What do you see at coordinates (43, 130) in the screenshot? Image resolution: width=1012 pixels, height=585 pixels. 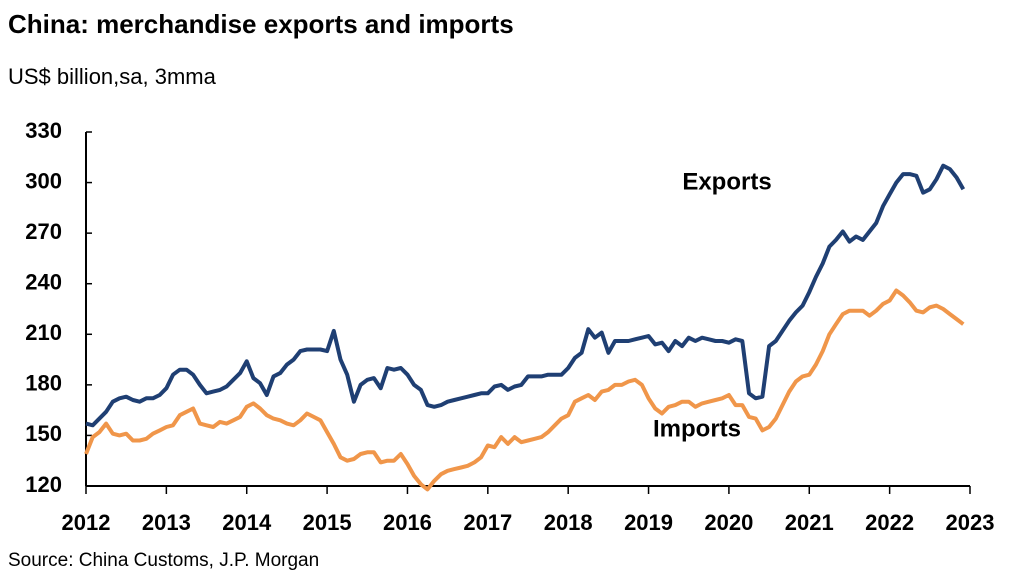 I see `y-tick-label: 330` at bounding box center [43, 130].